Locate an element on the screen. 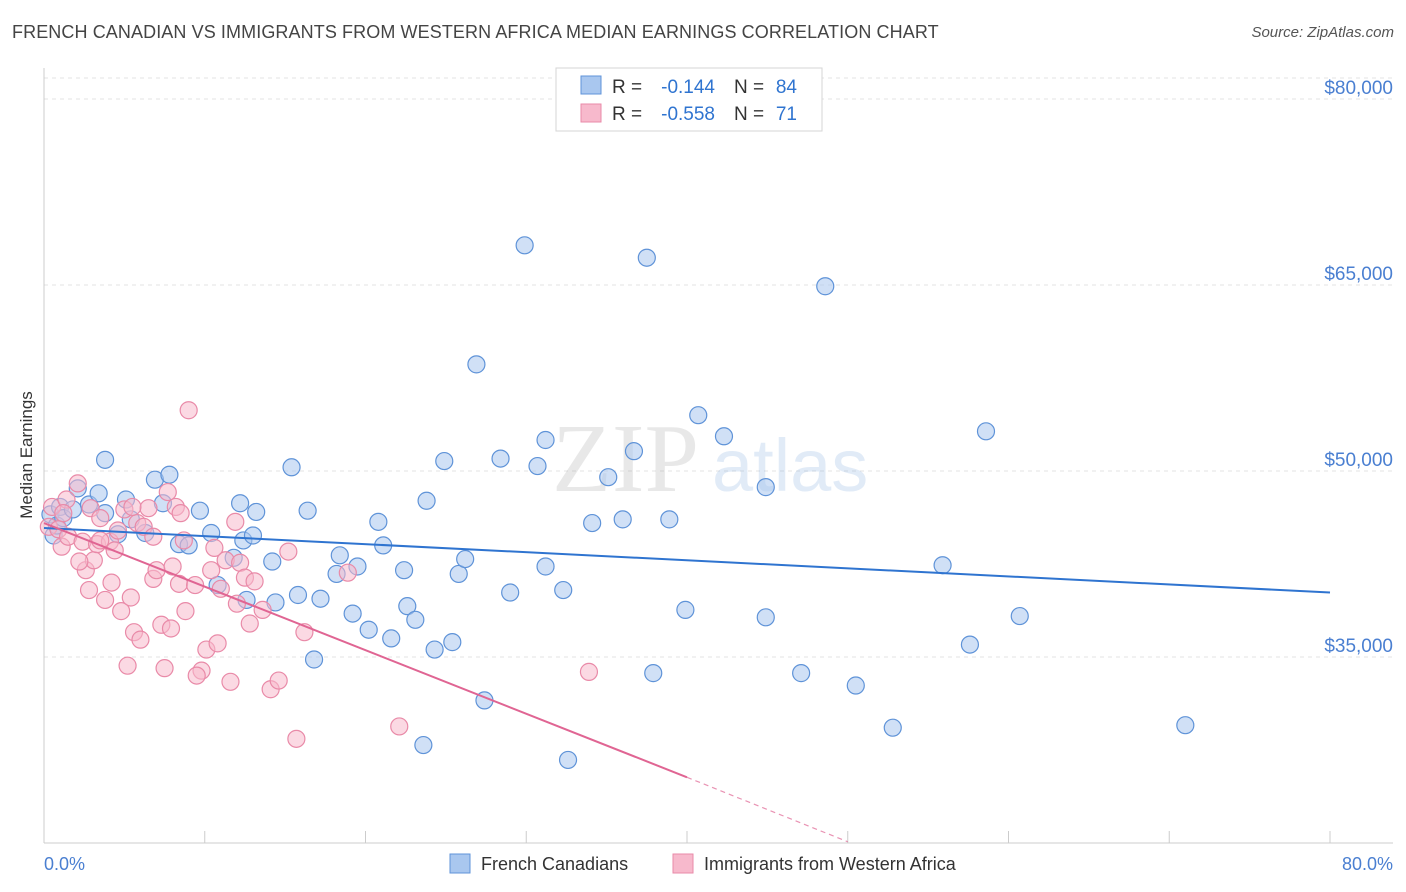  watermark: ZIP atlas is located at coordinates (710, 459).